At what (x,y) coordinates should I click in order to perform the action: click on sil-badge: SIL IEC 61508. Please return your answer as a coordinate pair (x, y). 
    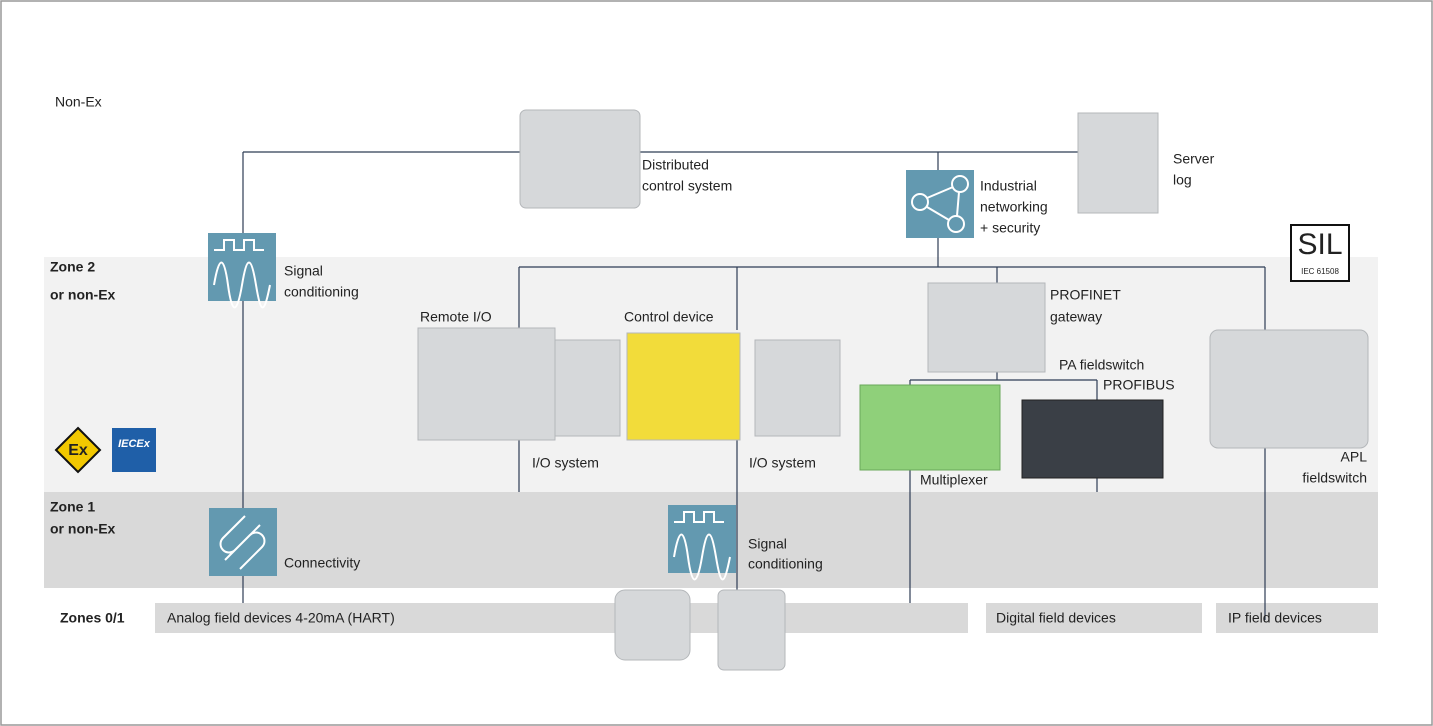
    Looking at the image, I should click on (1320, 253).